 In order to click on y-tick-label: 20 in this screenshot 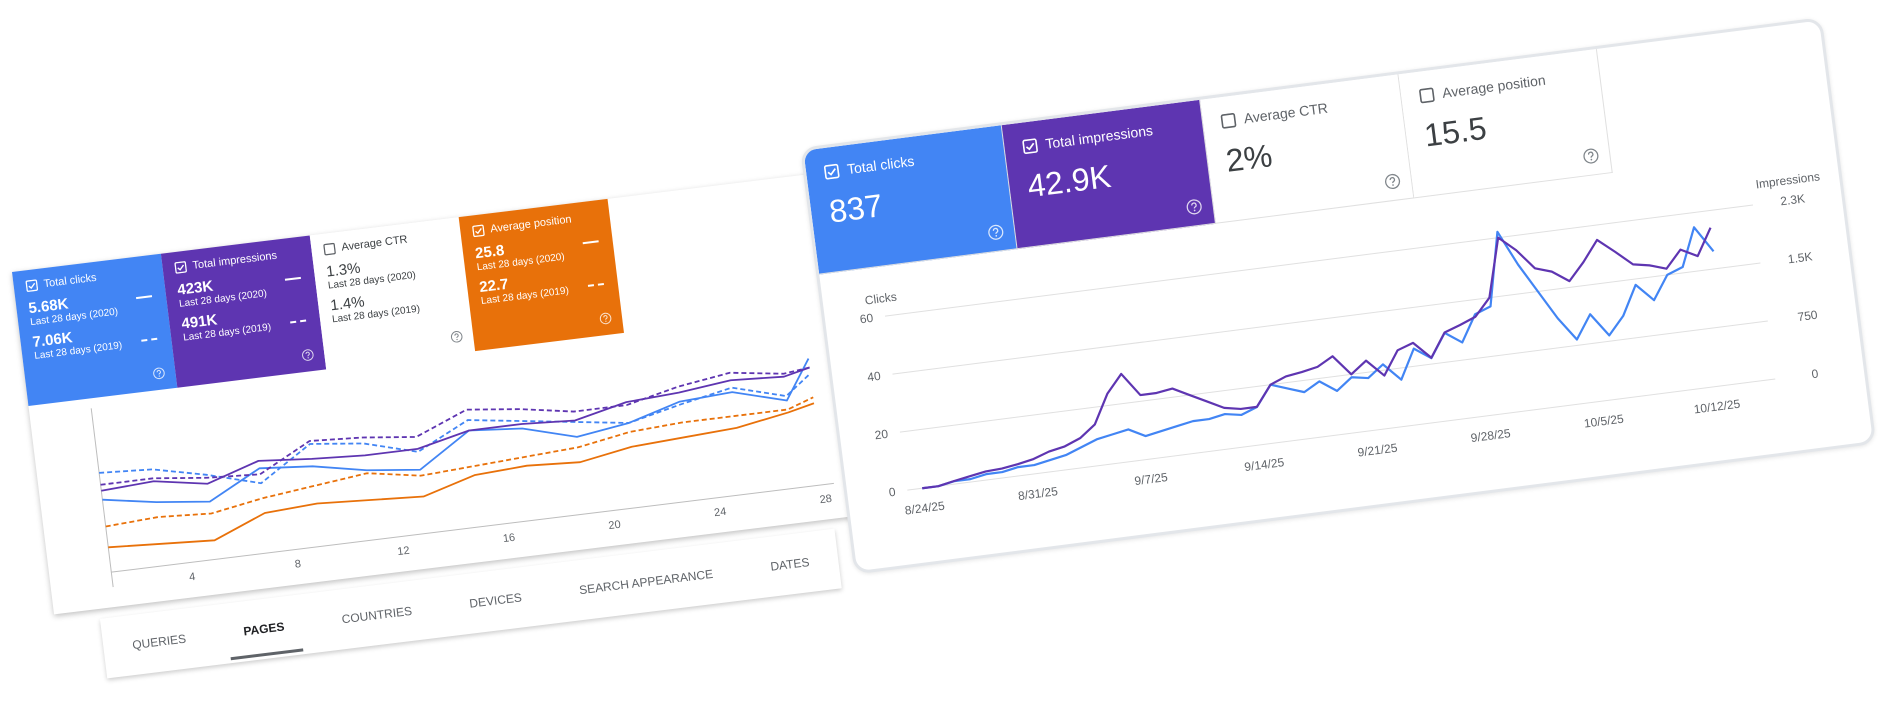, I will do `click(881, 435)`.